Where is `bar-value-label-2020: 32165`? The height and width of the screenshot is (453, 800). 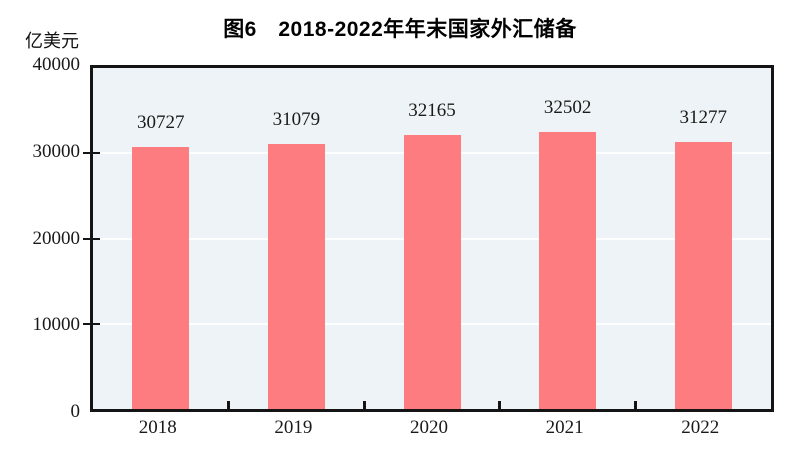
bar-value-label-2020: 32165 is located at coordinates (432, 110).